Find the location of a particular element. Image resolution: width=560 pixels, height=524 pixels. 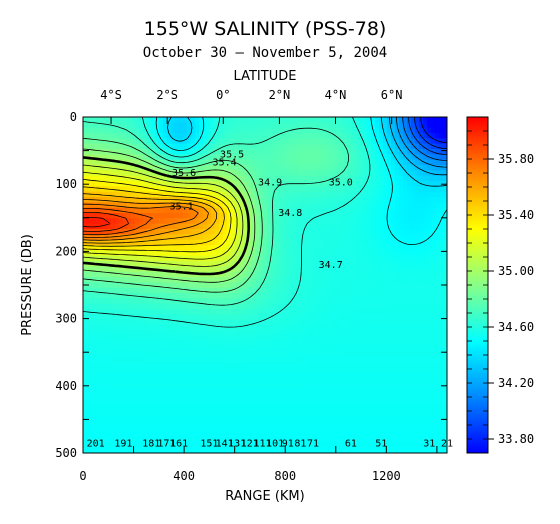

contour-label: 201 is located at coordinates (96, 443).